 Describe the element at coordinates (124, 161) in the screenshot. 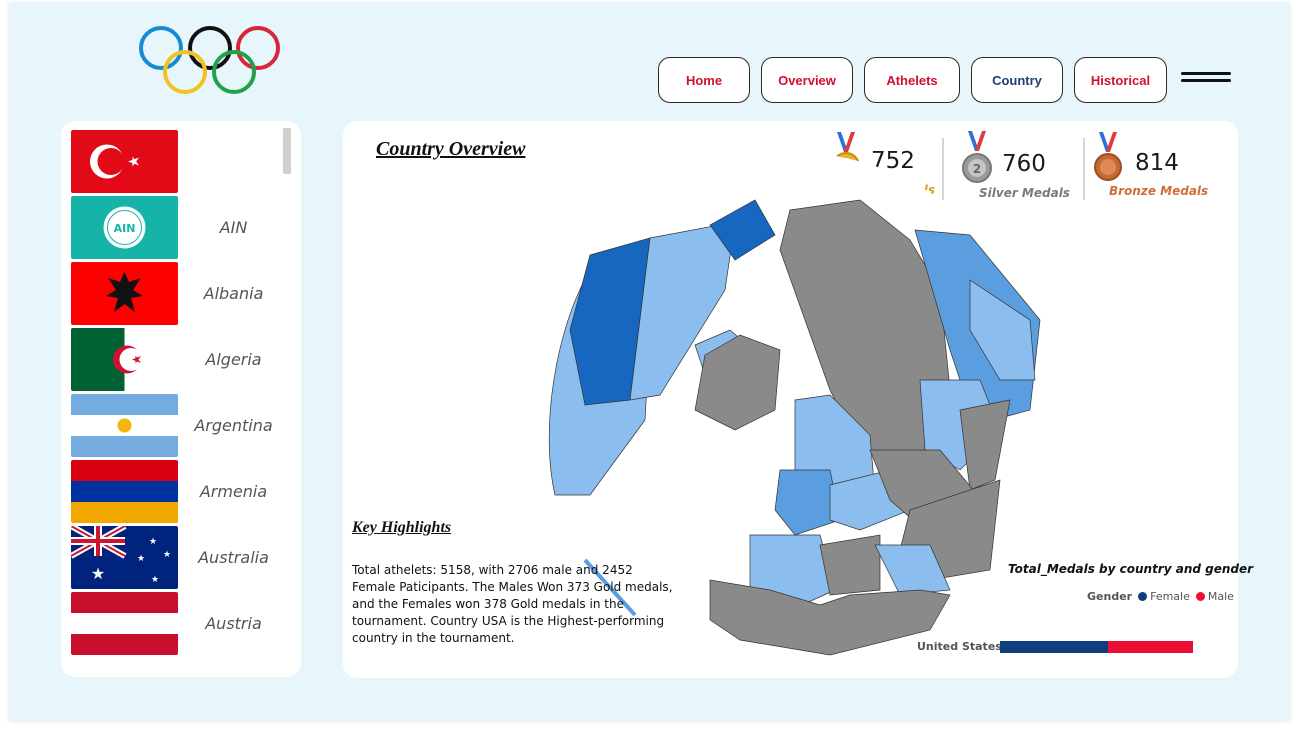

I see `turkey-flag-icon` at that location.